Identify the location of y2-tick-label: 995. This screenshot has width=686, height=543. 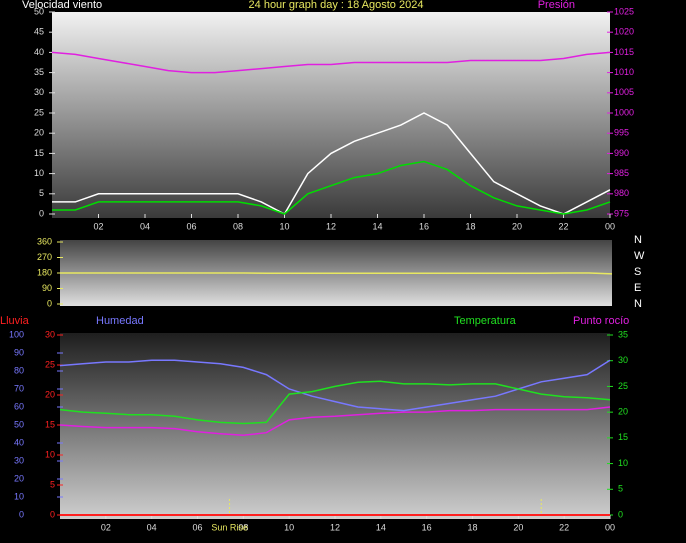
(621, 133).